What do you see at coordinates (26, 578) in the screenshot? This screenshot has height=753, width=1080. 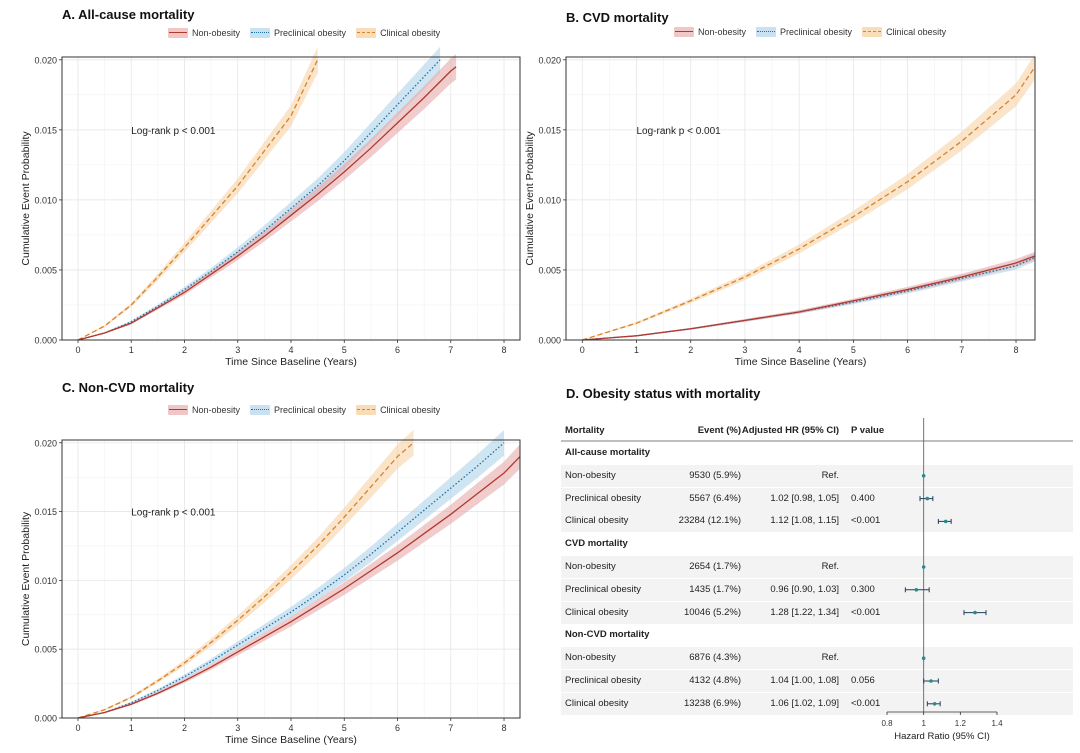 I see `y-axis-label: Cumulative Event Probability` at bounding box center [26, 578].